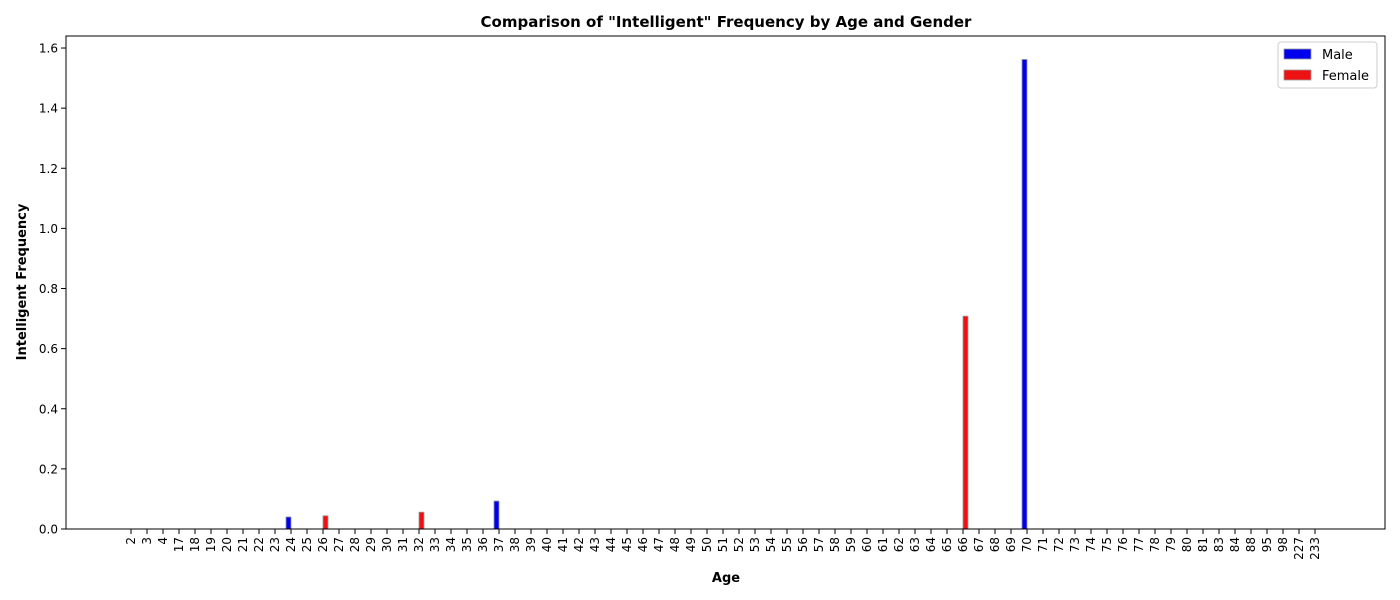 Image resolution: width=1400 pixels, height=600 pixels. Describe the element at coordinates (48, 49) in the screenshot. I see `y-tick-label: 1.6` at that location.